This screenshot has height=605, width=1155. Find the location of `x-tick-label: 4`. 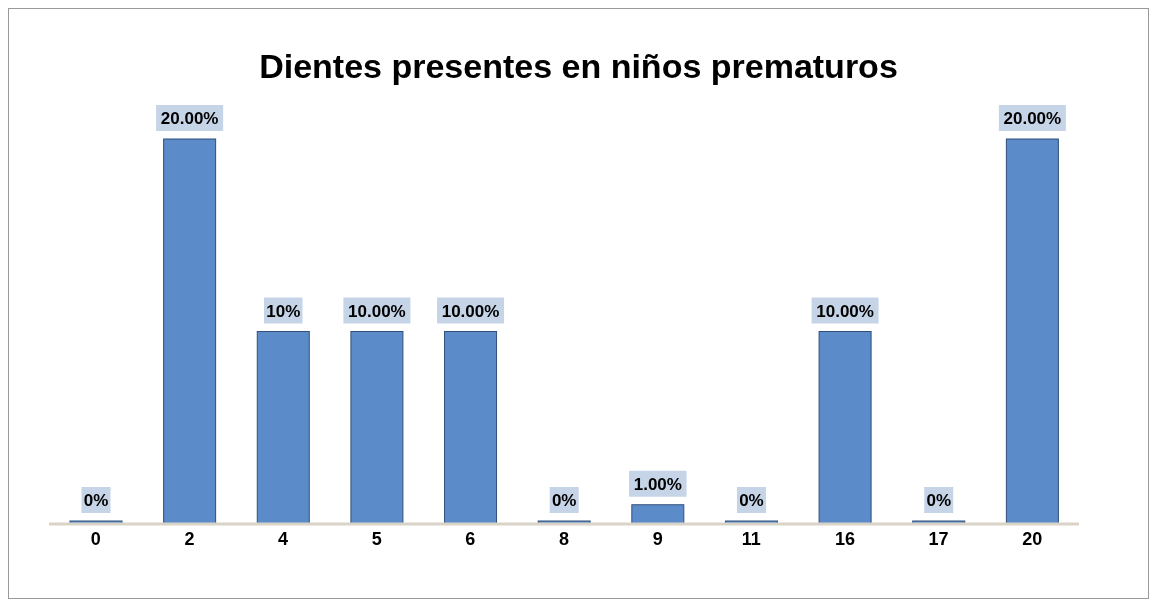

x-tick-label: 4 is located at coordinates (283, 538).